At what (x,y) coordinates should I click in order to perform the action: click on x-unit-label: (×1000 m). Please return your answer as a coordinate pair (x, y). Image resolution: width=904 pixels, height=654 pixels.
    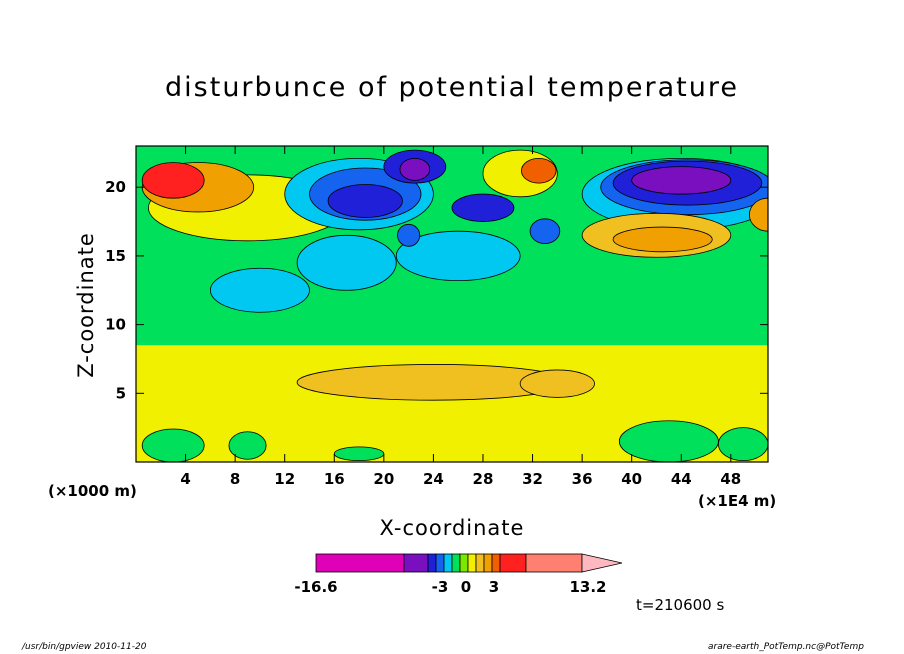
    Looking at the image, I should click on (92, 491).